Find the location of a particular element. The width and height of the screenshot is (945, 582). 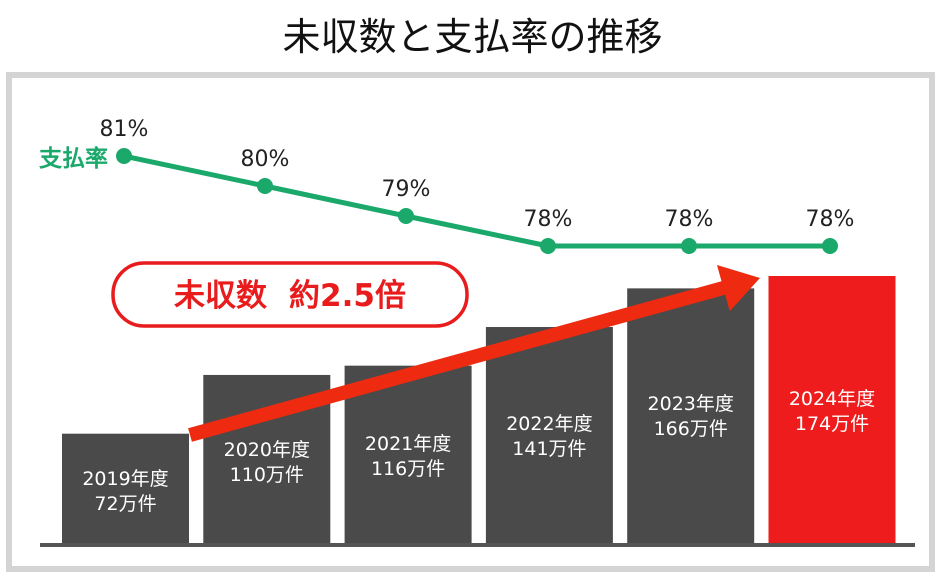

bar-year-label: 2022年度 is located at coordinates (549, 424).